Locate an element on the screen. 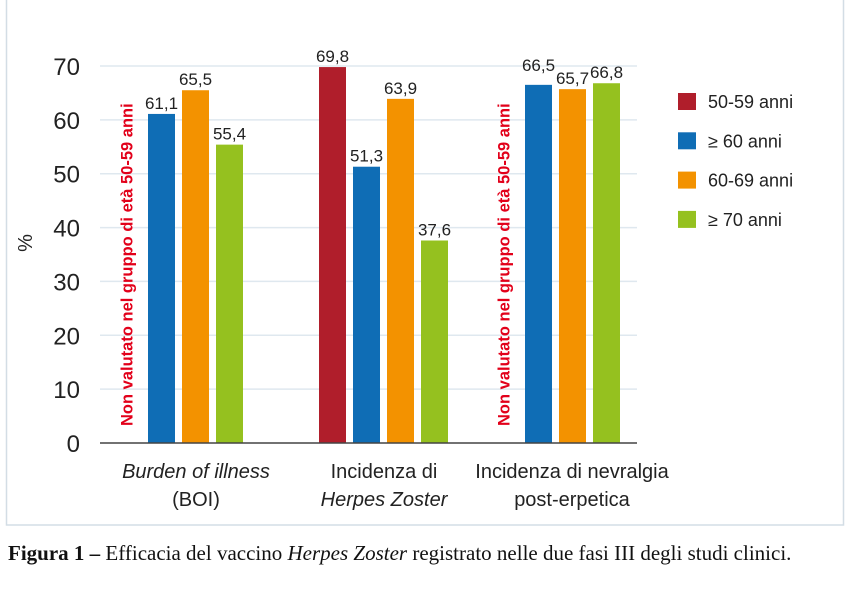  caption-label: Figura 1 – is located at coordinates (54, 553).